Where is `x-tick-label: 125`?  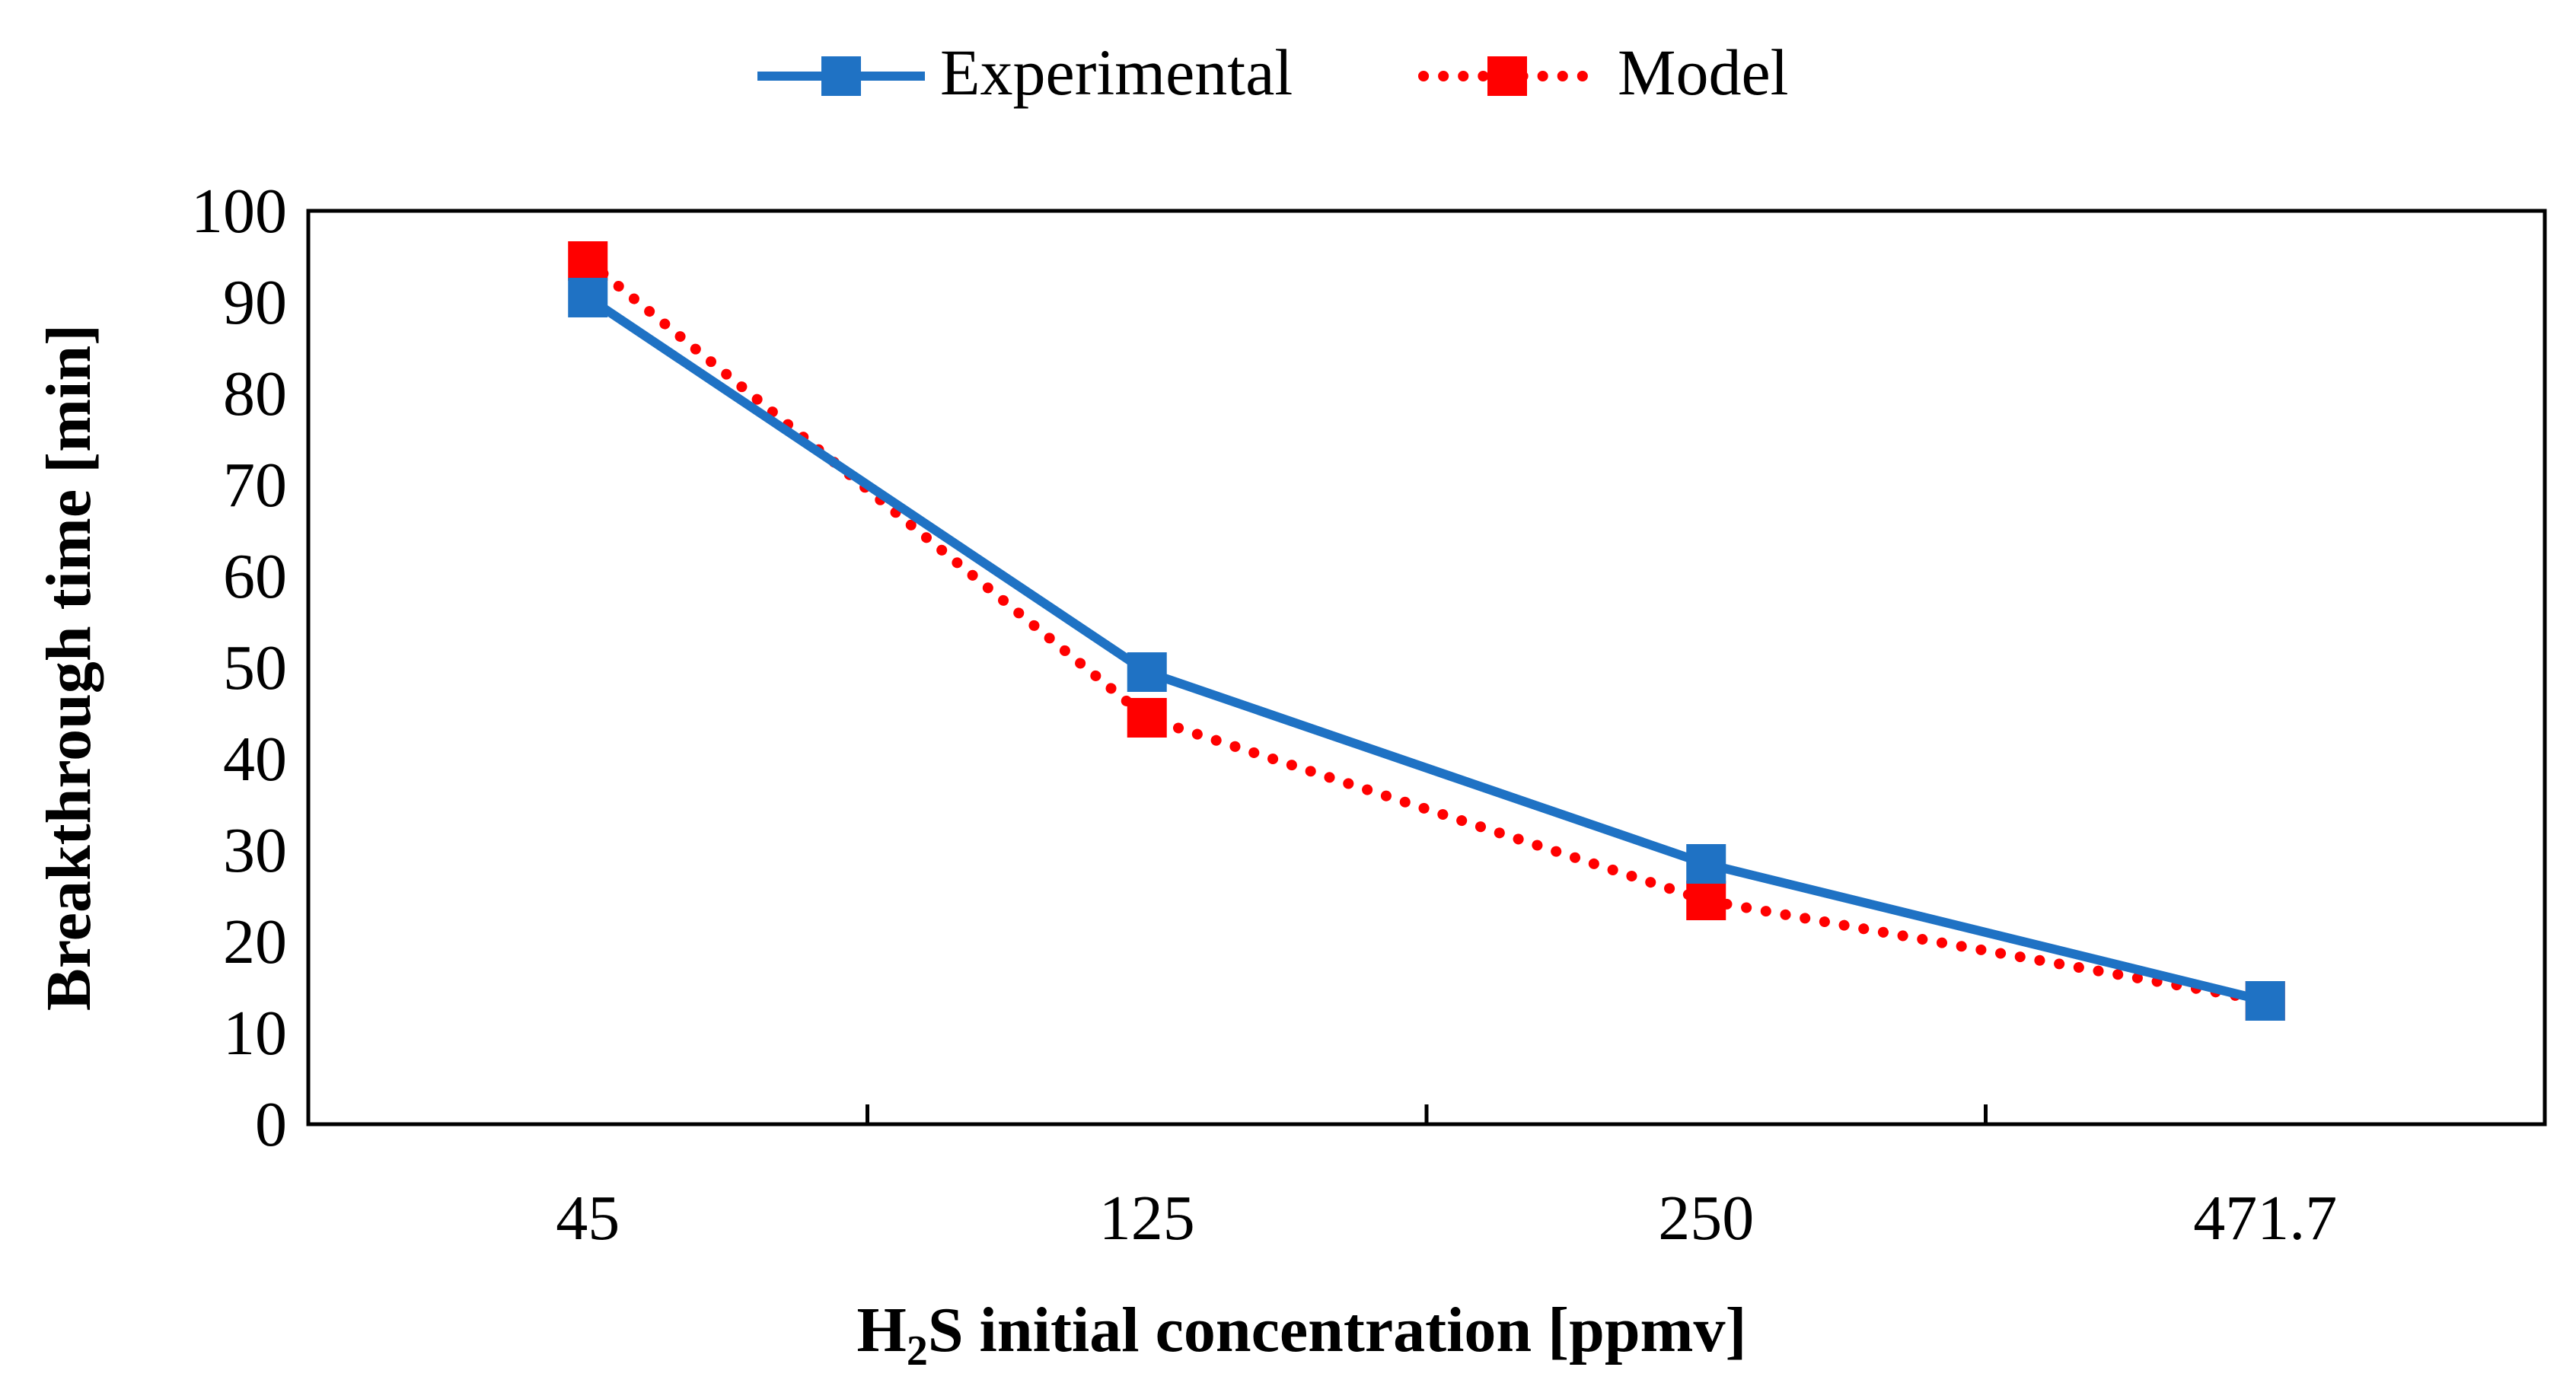 x-tick-label: 125 is located at coordinates (1147, 1218).